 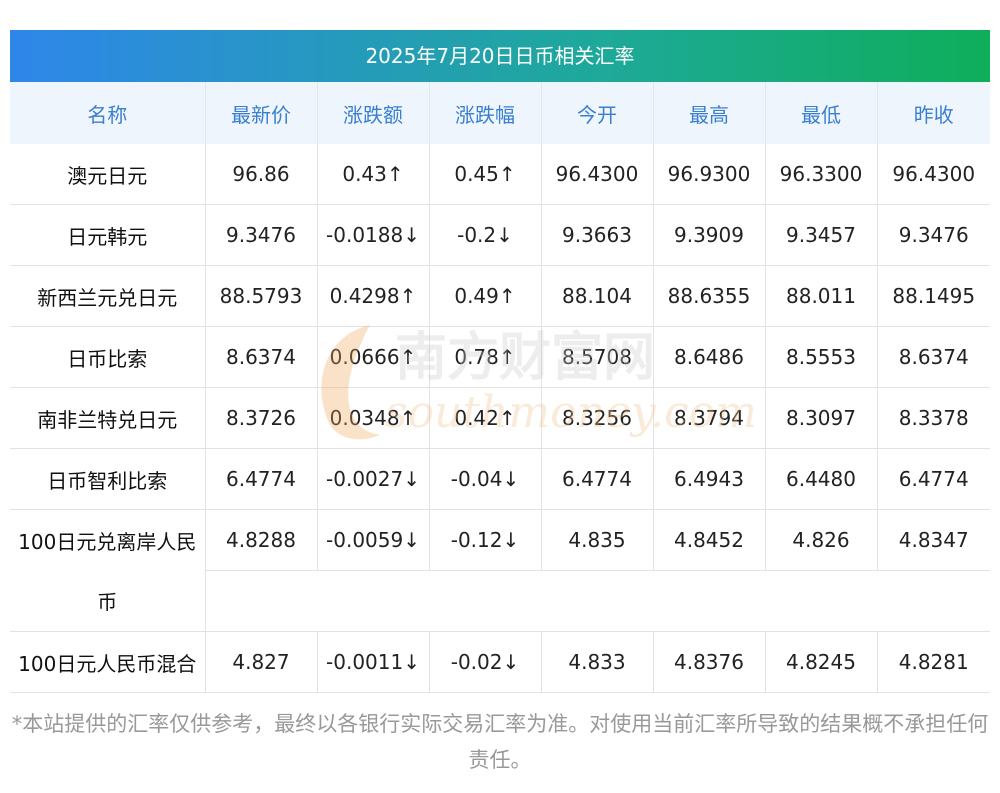 What do you see at coordinates (597, 174) in the screenshot?
I see `cell-open: 96.4300` at bounding box center [597, 174].